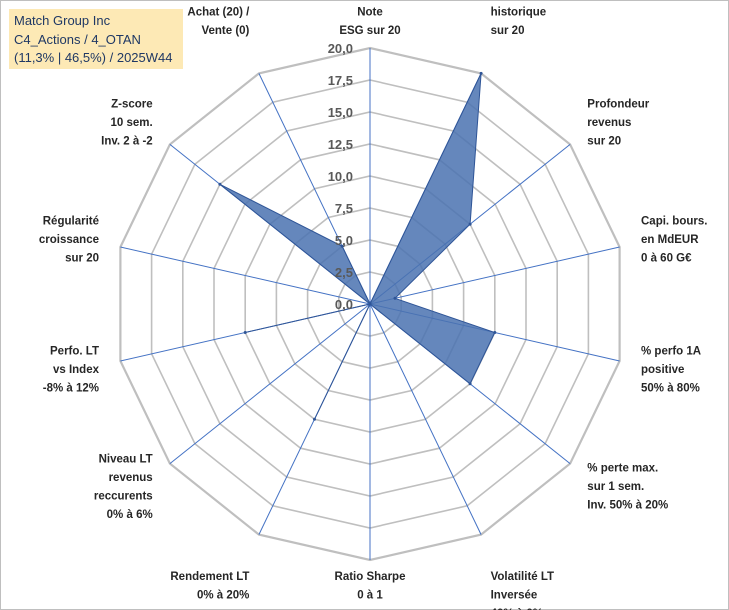 The width and height of the screenshot is (729, 610). I want to click on axis-label-line: Profondeur, so click(618, 104).